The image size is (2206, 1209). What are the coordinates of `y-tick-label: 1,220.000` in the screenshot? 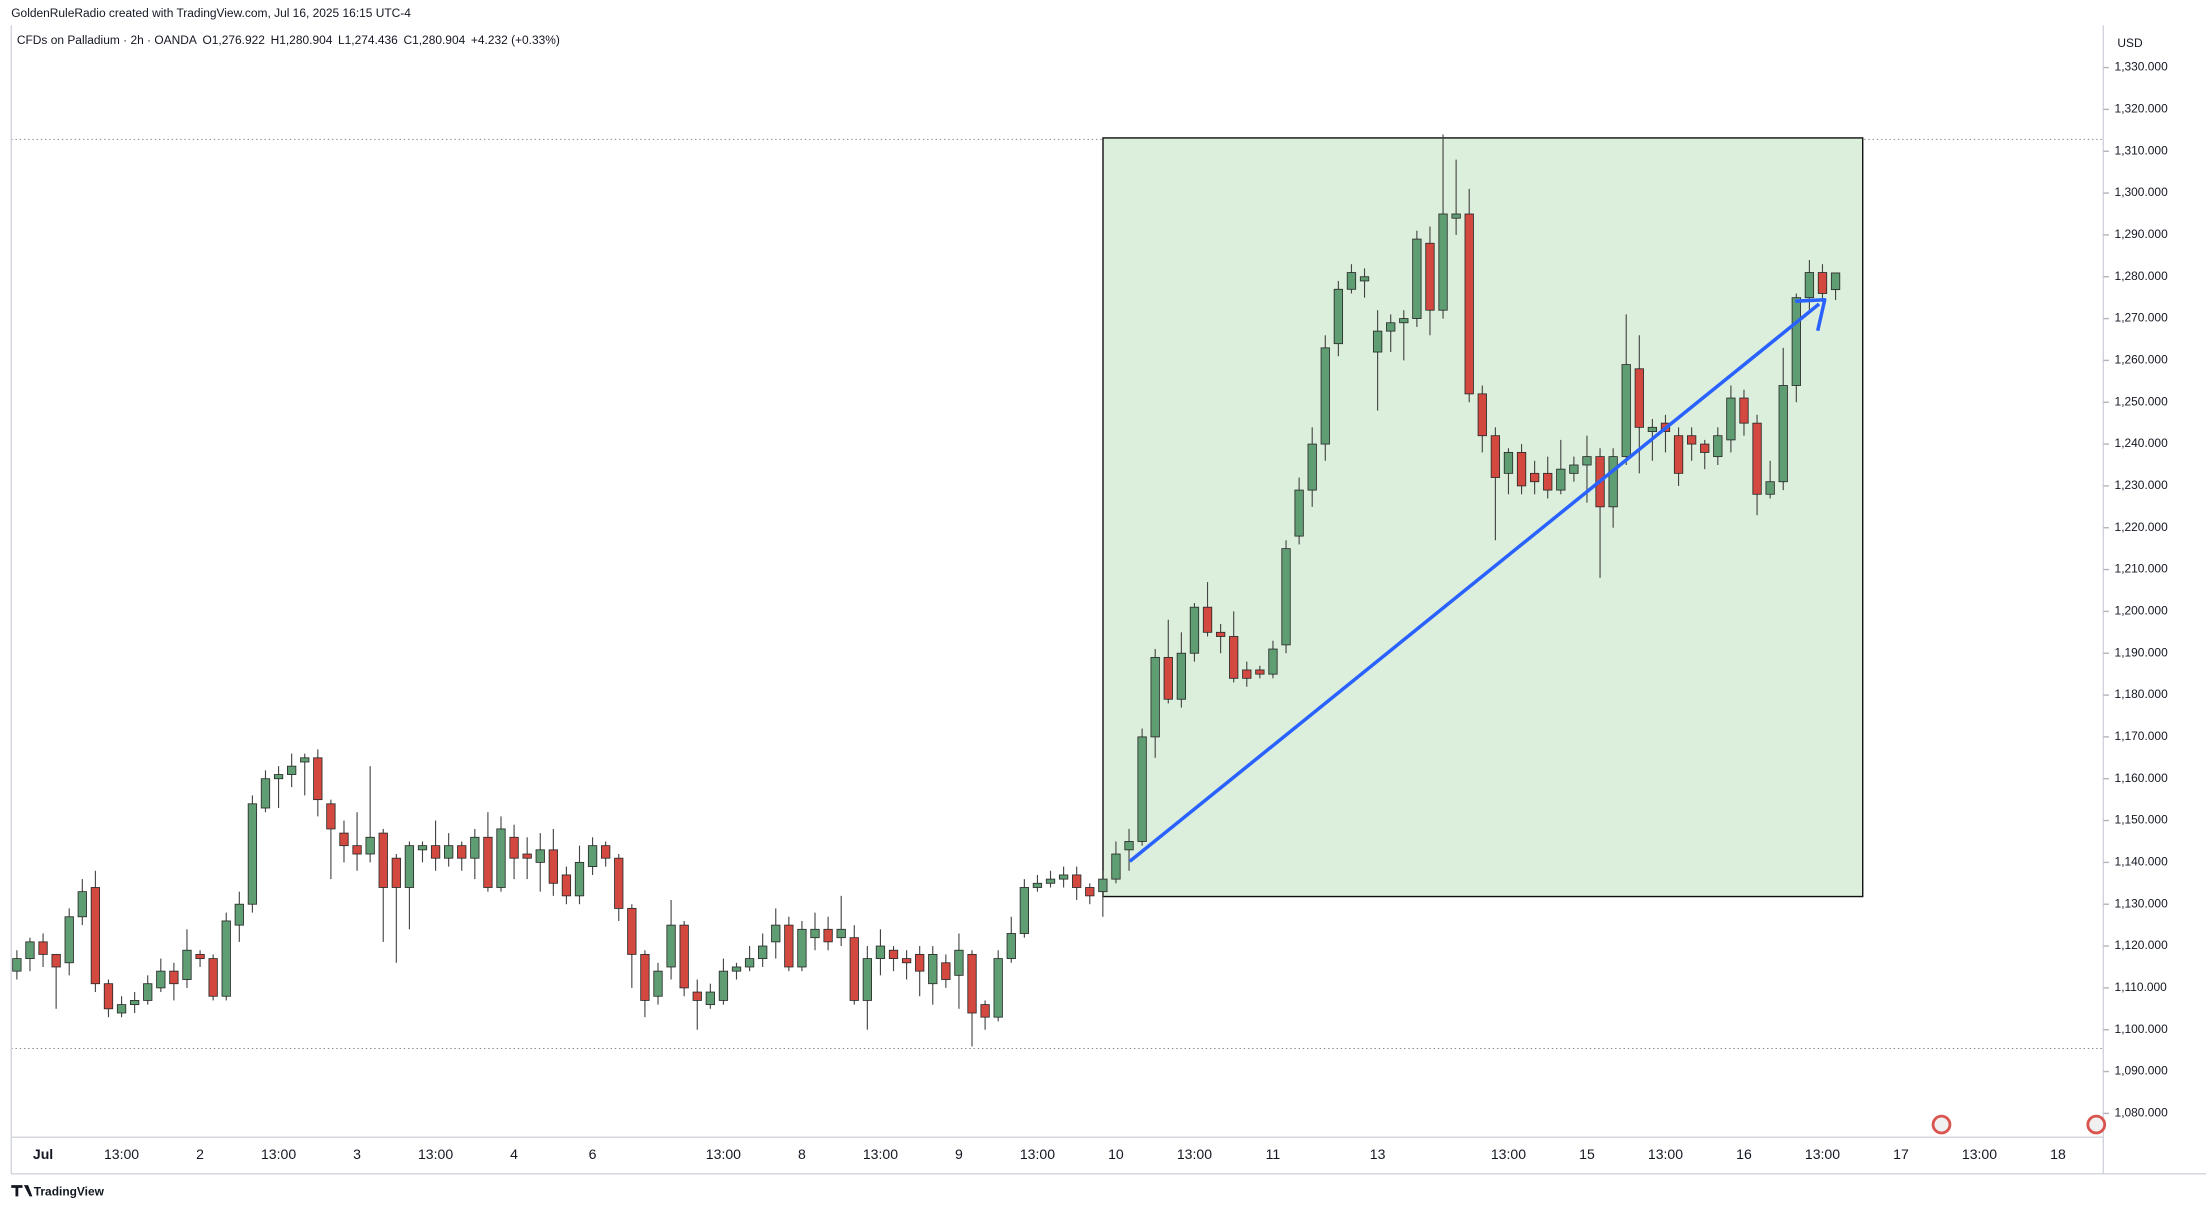 It's located at (2142, 527).